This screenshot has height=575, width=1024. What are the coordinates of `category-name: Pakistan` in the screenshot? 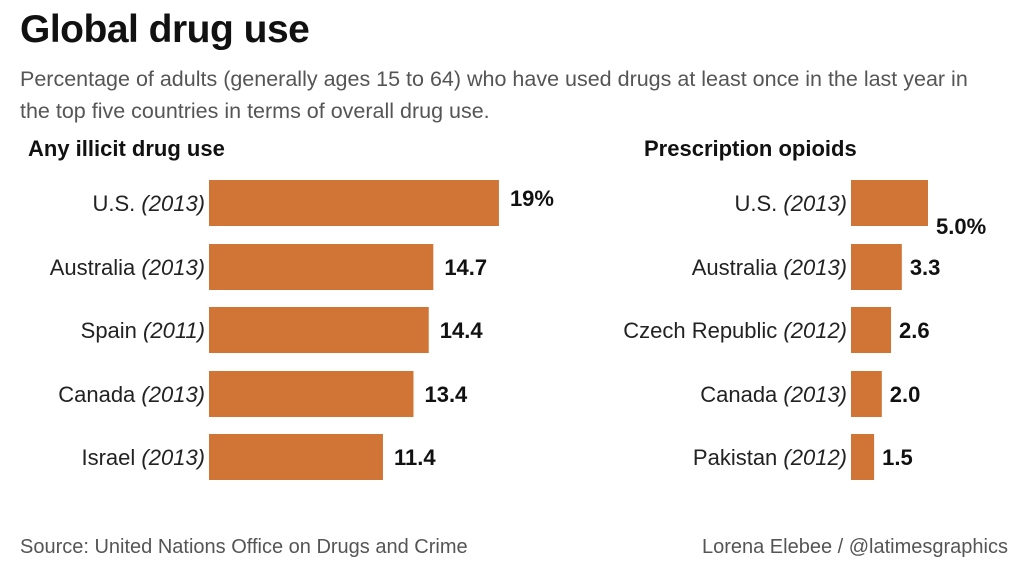 It's located at (738, 457).